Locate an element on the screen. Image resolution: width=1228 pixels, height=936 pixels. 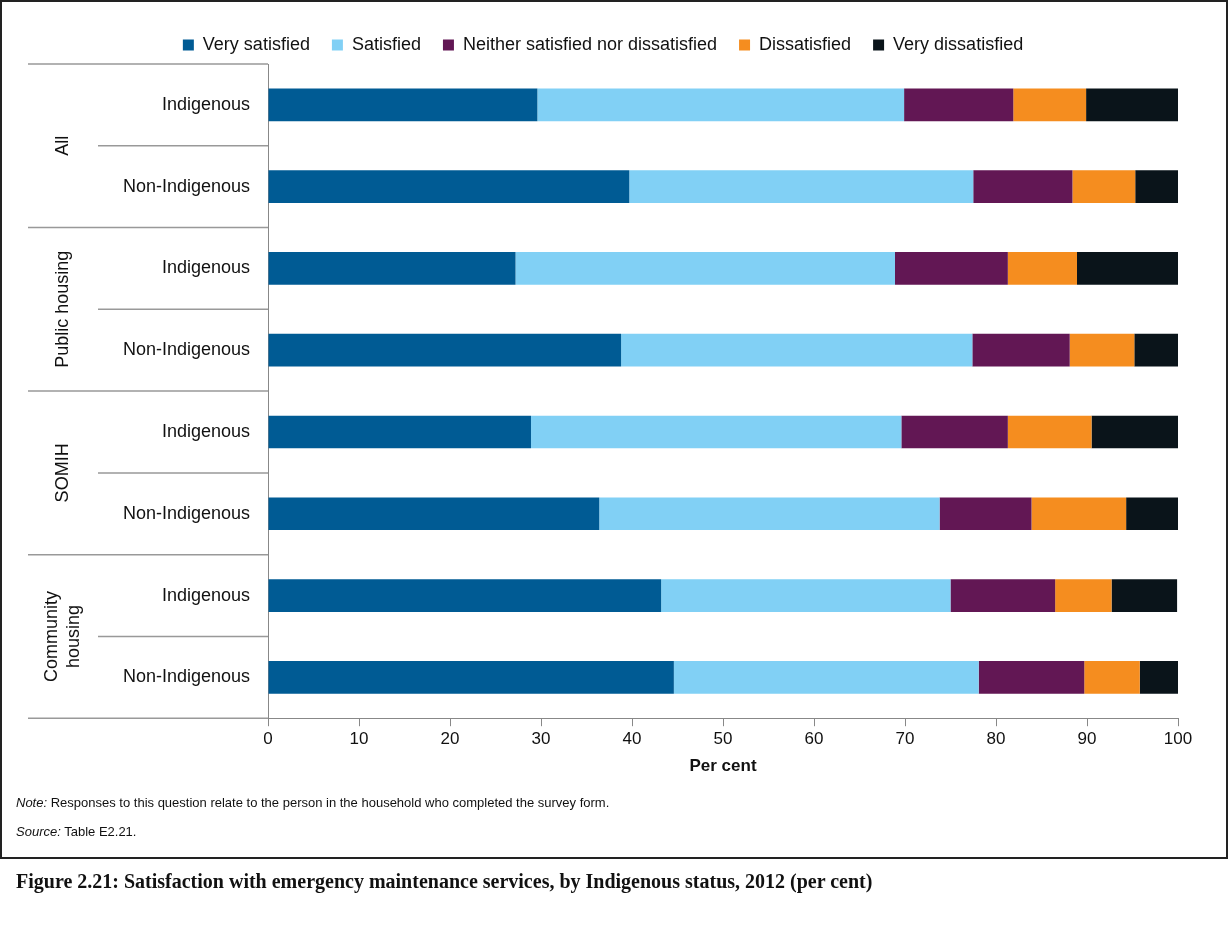
text: Note: Responses to this question relate to the person in the household who completed the survey form. is located at coordinates (313, 802).